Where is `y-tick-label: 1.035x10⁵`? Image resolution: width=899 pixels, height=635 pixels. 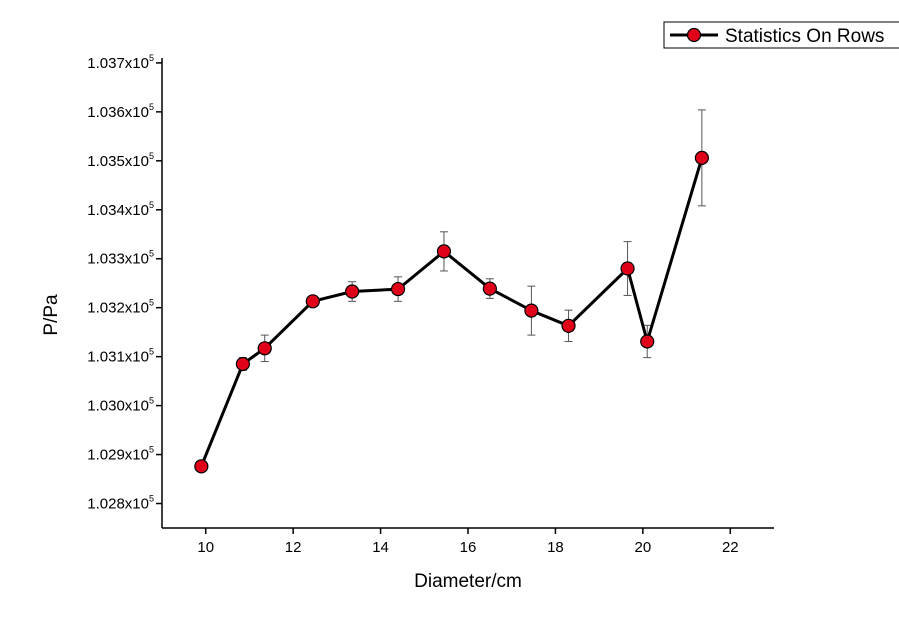 y-tick-label: 1.035x10⁵ is located at coordinates (120, 160).